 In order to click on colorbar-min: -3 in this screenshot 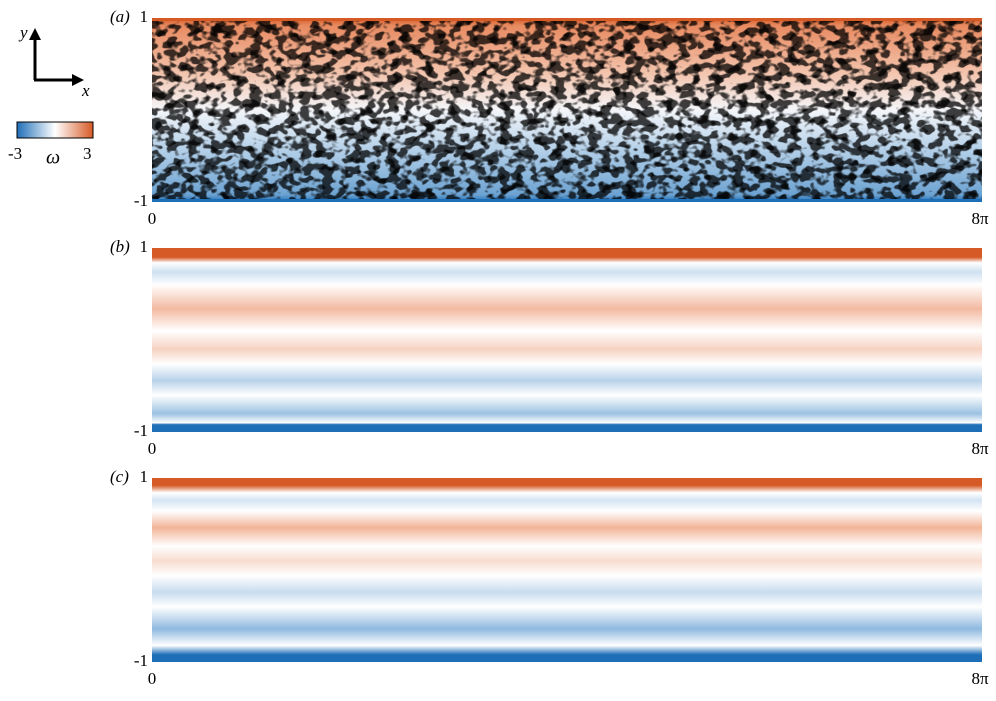, I will do `click(15, 153)`.